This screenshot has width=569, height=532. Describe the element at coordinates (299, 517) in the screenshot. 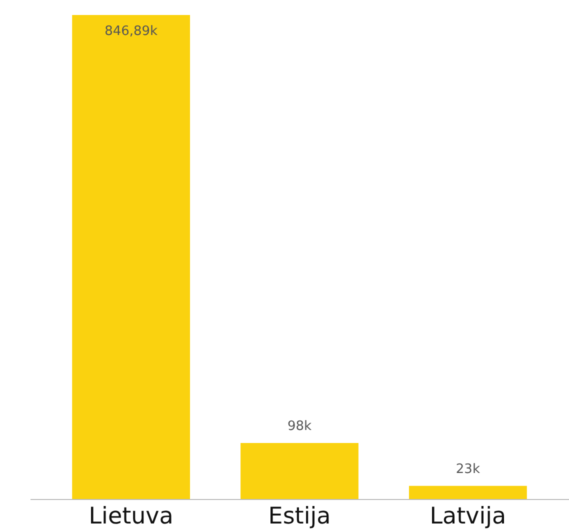

I see `x-tick-label: Estija` at that location.